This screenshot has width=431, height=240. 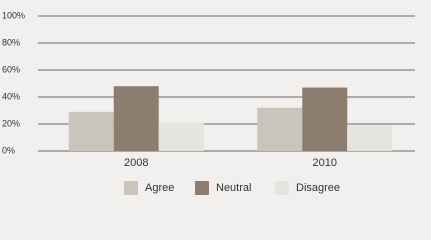 What do you see at coordinates (11, 96) in the screenshot?
I see `y-tick-label: 40%` at bounding box center [11, 96].